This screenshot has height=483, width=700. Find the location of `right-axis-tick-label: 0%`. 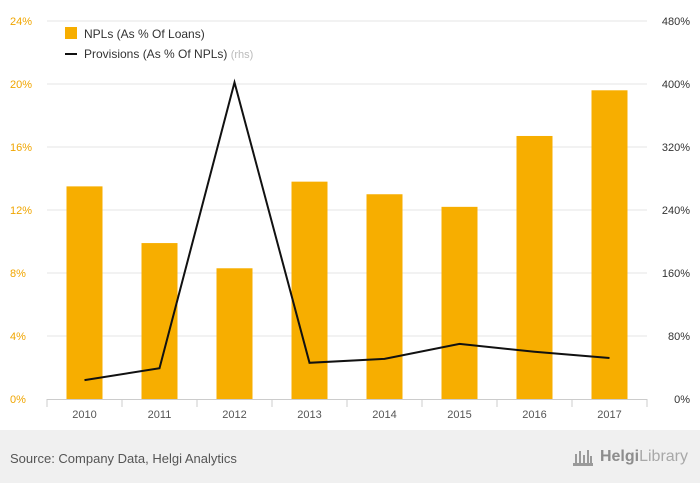

right-axis-tick-label: 0% is located at coordinates (682, 400).